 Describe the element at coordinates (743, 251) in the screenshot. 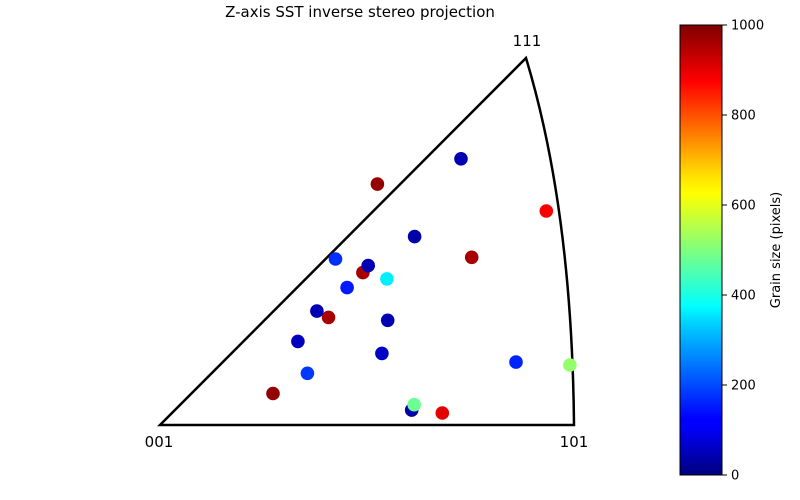

I see `colorbar-ticks: 0 200 400 600 800 1000` at that location.